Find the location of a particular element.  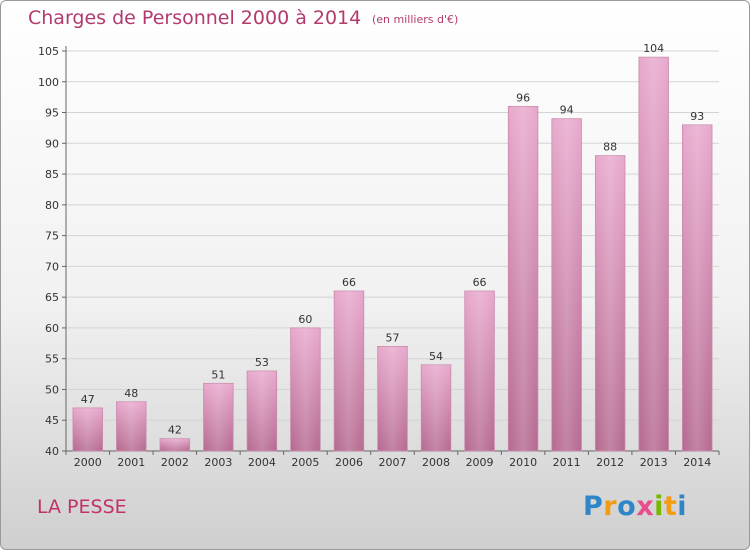

y-tick-label: 70 is located at coordinates (52, 266).